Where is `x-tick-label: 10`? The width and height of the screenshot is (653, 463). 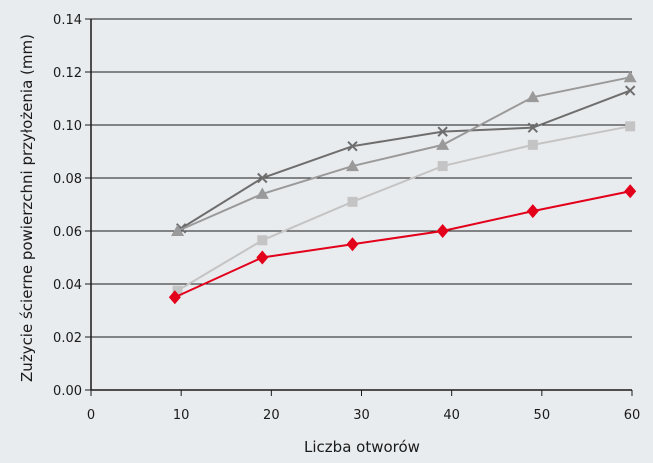 x-tick-label: 10 is located at coordinates (181, 415).